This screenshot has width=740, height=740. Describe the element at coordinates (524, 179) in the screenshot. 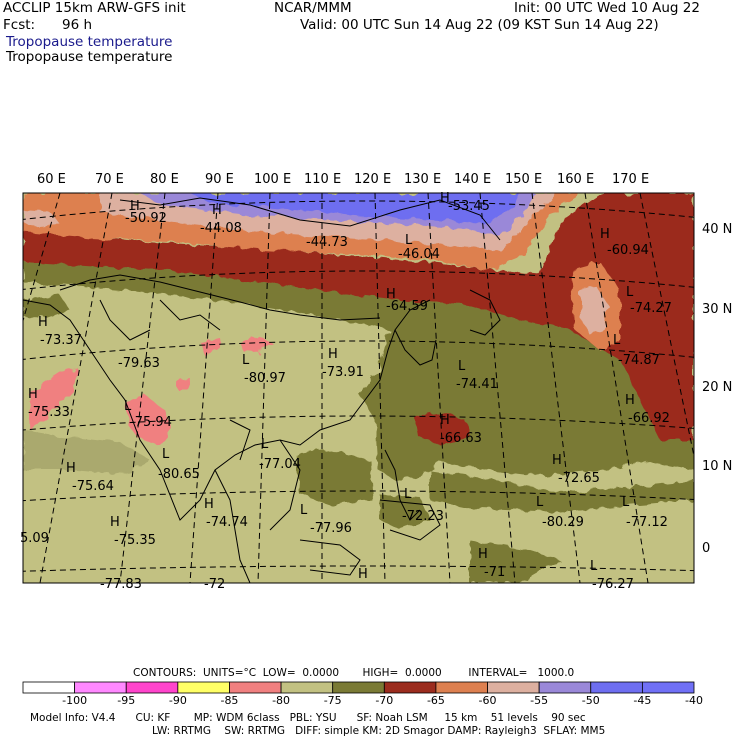

I see `lon-label: 150 E` at that location.